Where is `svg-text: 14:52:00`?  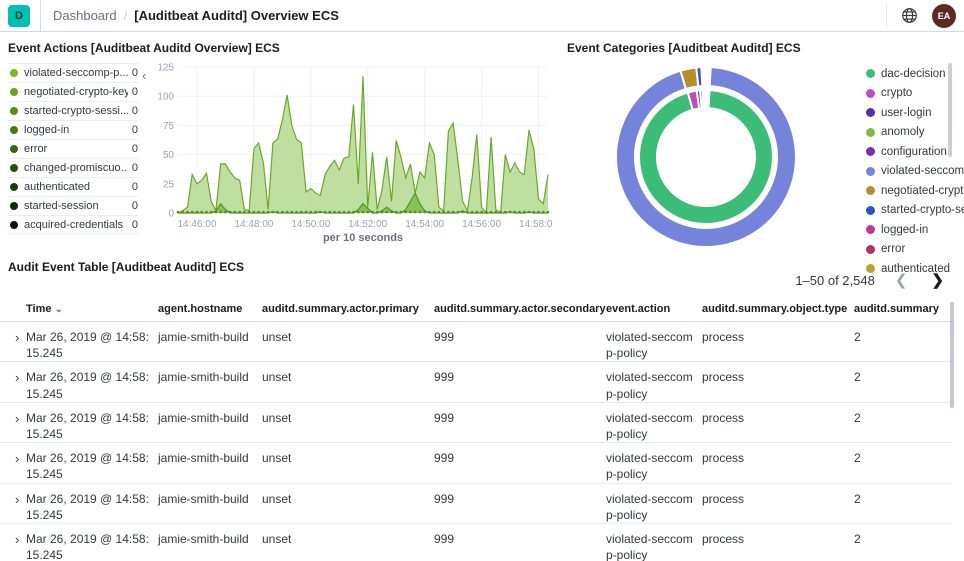 svg-text: 14:52:00 is located at coordinates (367, 224).